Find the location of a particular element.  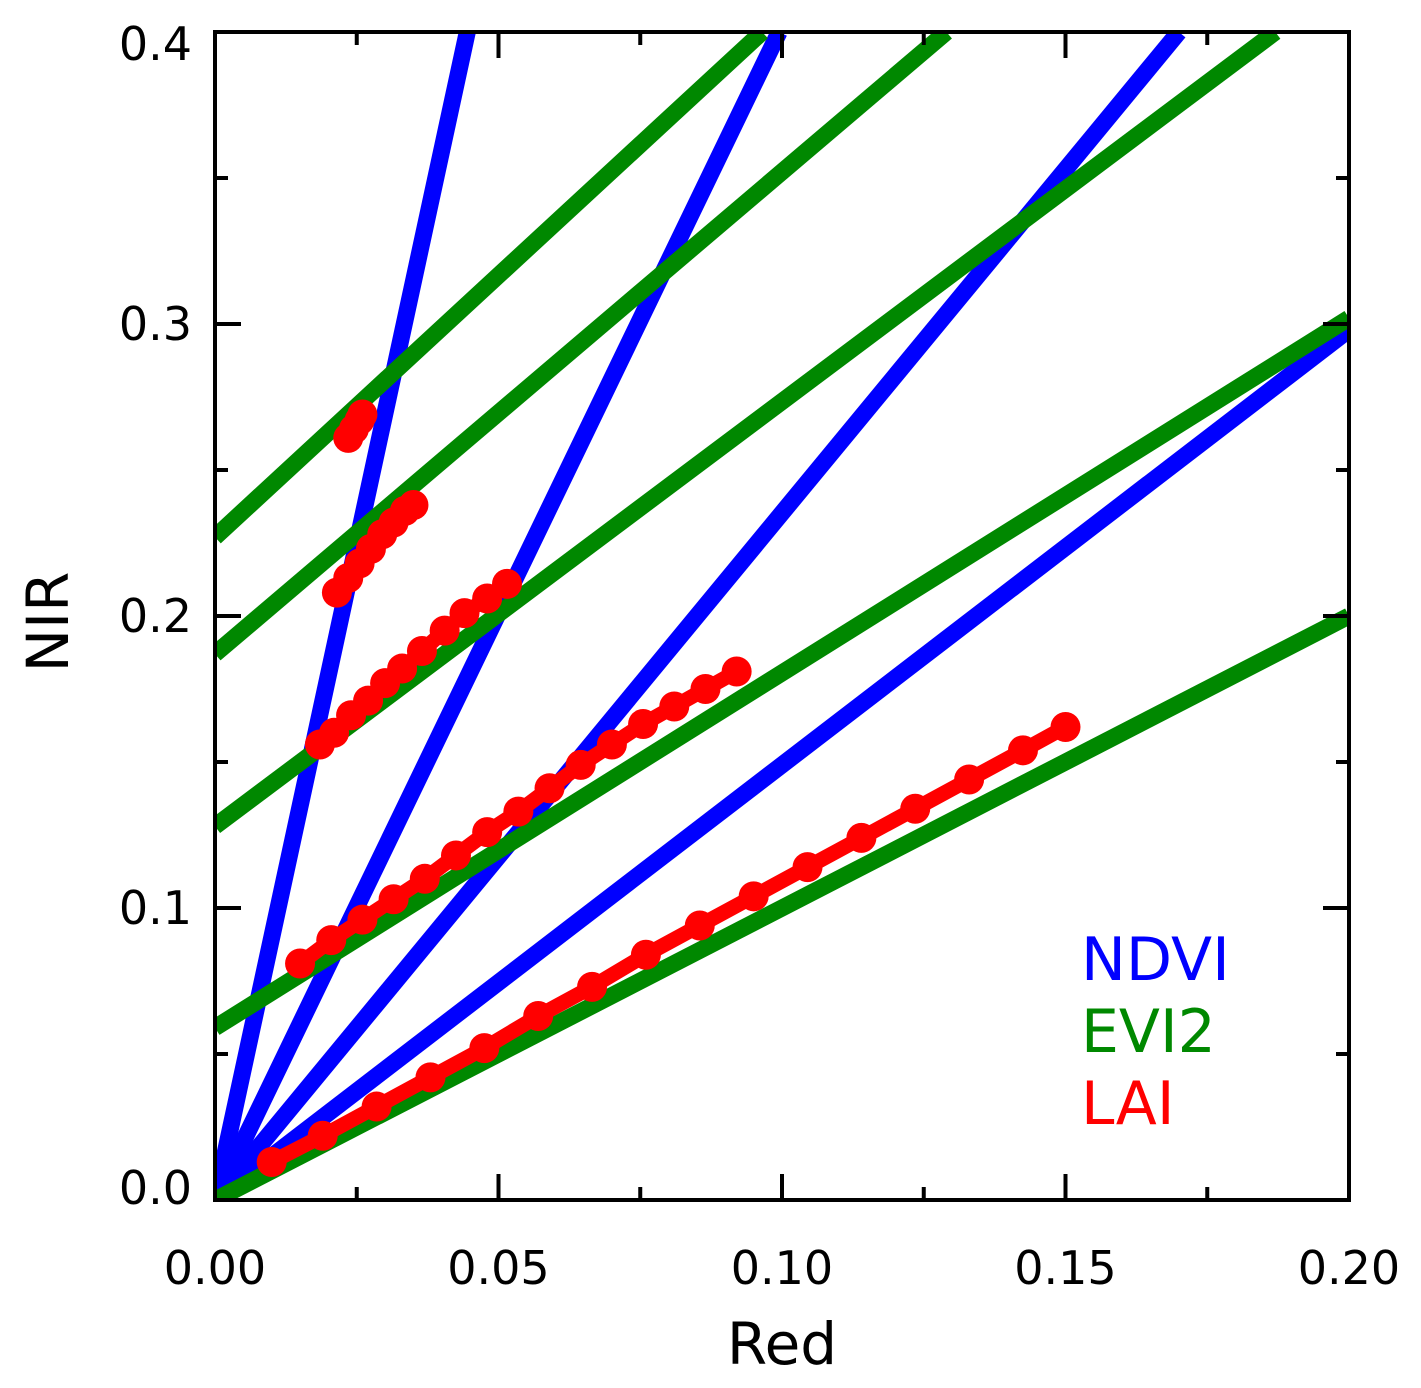

x-tick-label: 0.15 is located at coordinates (1065, 1268).